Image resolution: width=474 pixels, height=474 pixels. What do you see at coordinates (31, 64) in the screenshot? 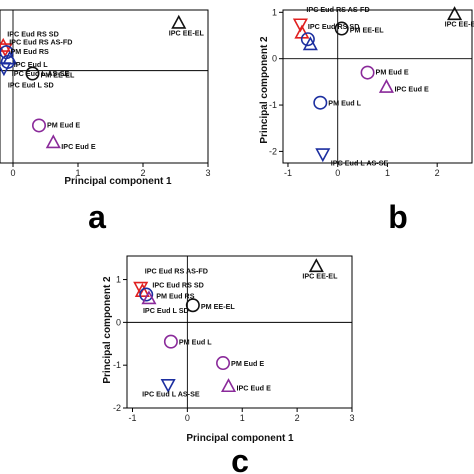
I see `data-point-label: IPC Eud L` at bounding box center [31, 64].